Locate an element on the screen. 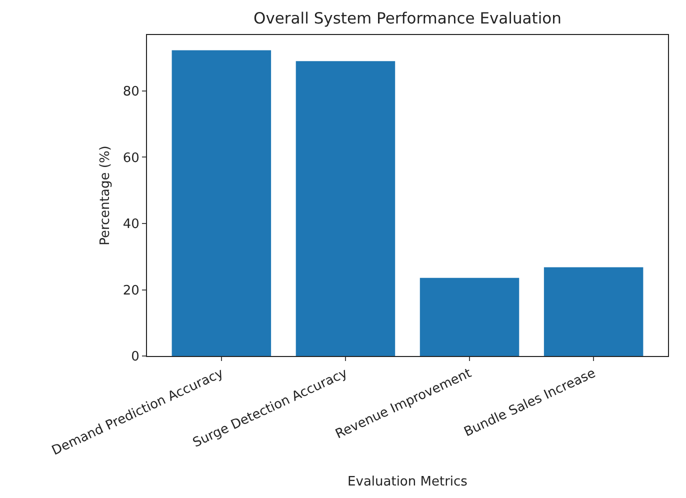 This screenshot has height=498, width=686. y-axis-title: Percentage (%) is located at coordinates (105, 196).